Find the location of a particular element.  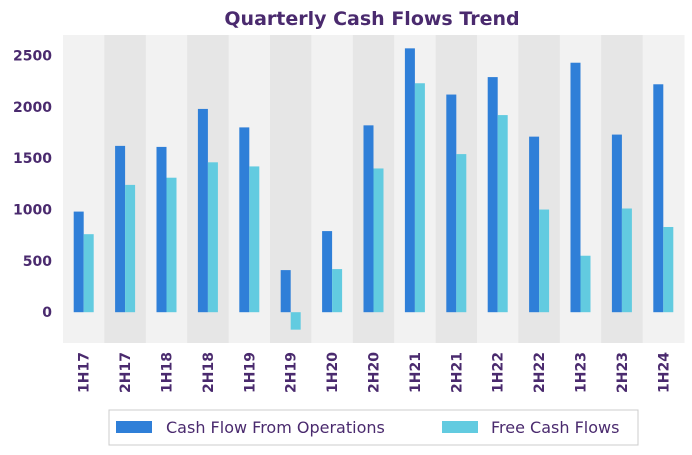

chart-title: Quarterly Cash Flows Trend is located at coordinates (371, 19).